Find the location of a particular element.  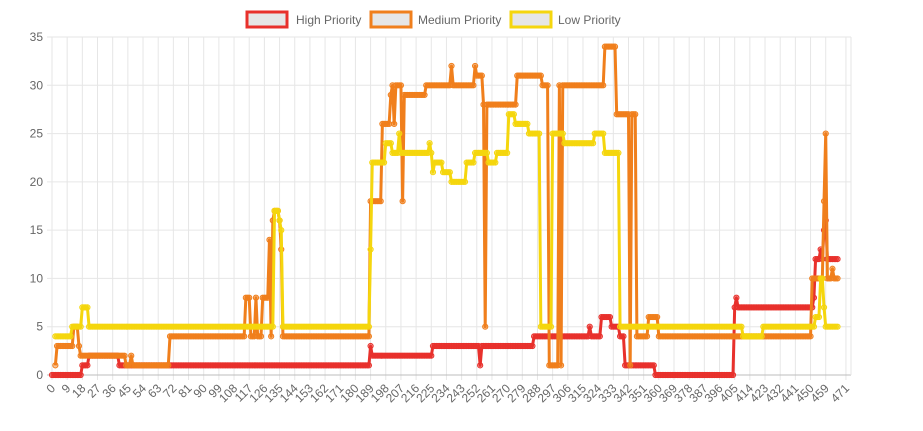

y-tick-label: 0 is located at coordinates (39, 375).